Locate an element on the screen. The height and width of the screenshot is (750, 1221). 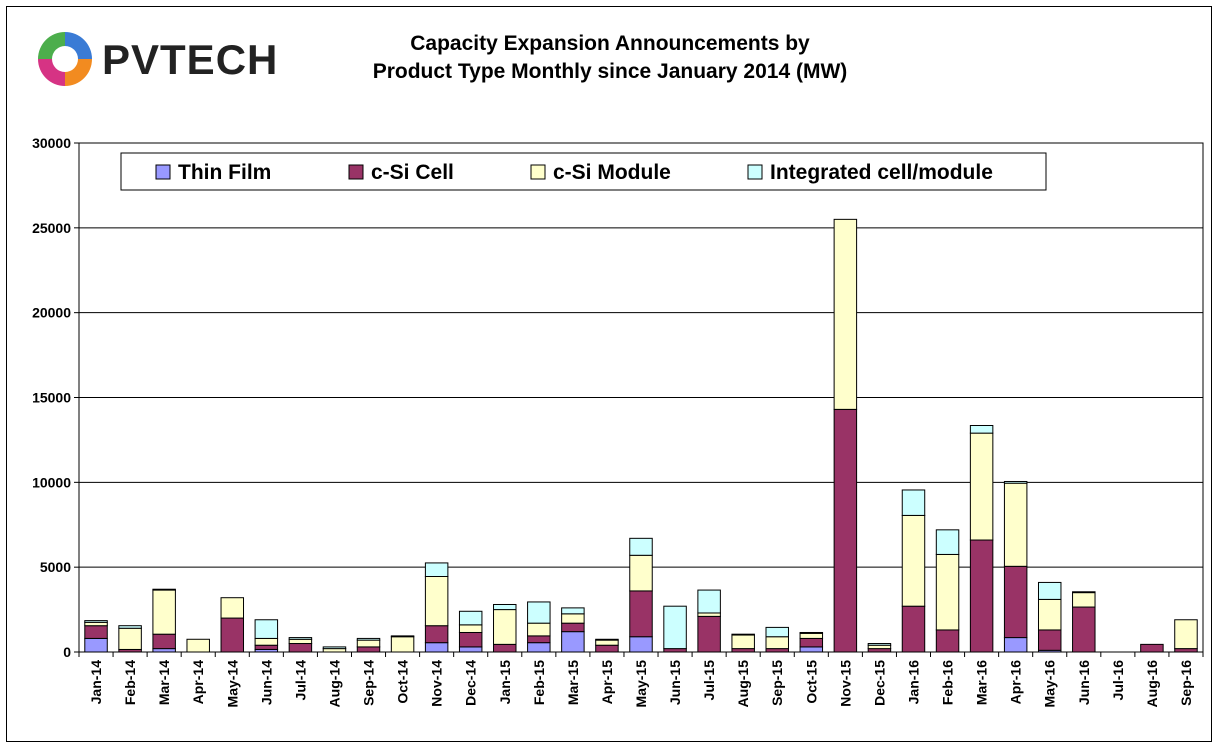
x-tick-label: Feb-15 is located at coordinates (539, 682).